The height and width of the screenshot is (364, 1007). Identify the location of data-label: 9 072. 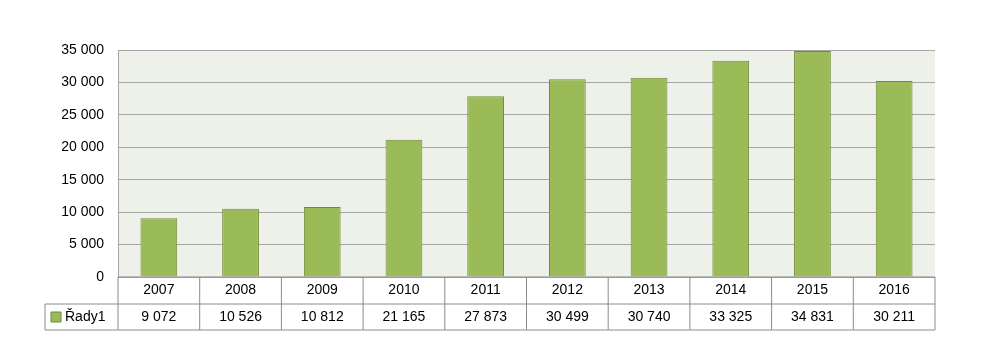
(159, 315).